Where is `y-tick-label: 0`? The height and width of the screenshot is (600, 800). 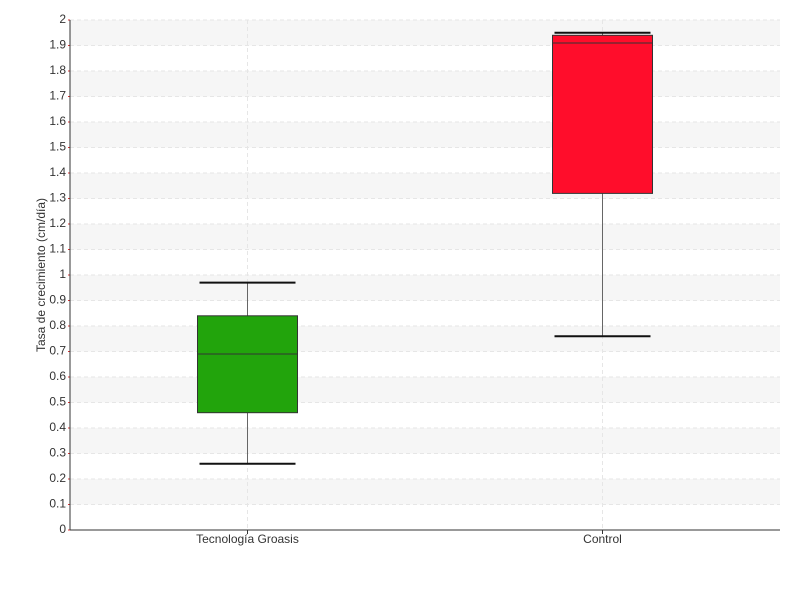 y-tick-label: 0 is located at coordinates (62, 529).